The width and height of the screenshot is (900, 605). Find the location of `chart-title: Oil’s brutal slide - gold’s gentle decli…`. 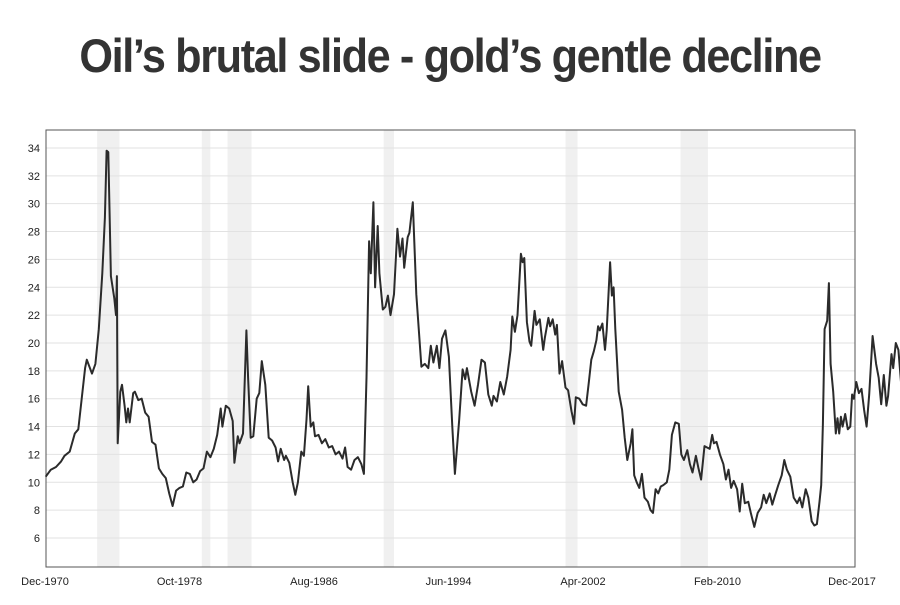

chart-title: Oil’s brutal slide - gold’s gentle decli… is located at coordinates (450, 55).